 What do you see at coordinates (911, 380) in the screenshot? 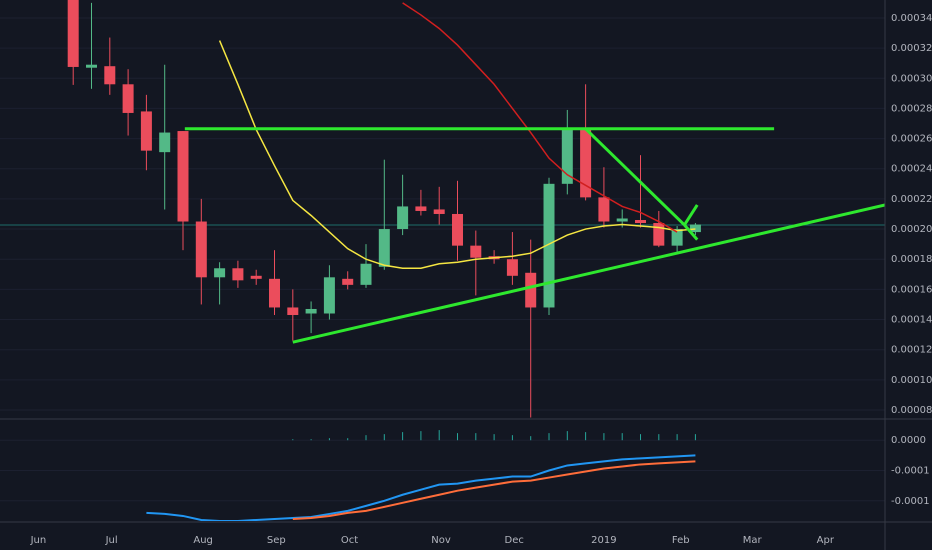
I see `y-tick-label: 0.0001000` at bounding box center [911, 380].